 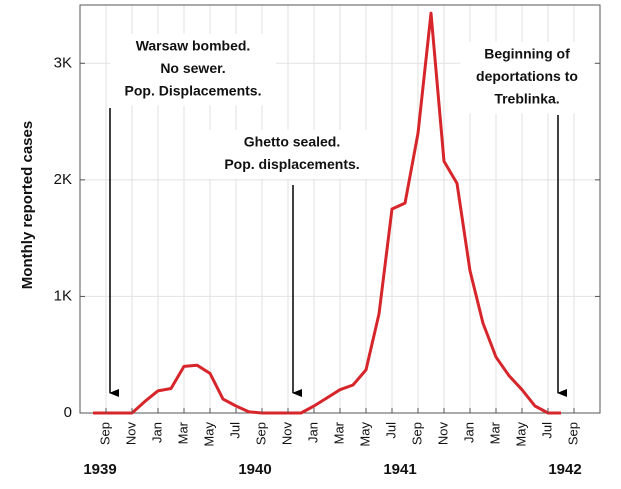 What do you see at coordinates (63, 62) in the screenshot?
I see `y-tick-label: 3K` at bounding box center [63, 62].